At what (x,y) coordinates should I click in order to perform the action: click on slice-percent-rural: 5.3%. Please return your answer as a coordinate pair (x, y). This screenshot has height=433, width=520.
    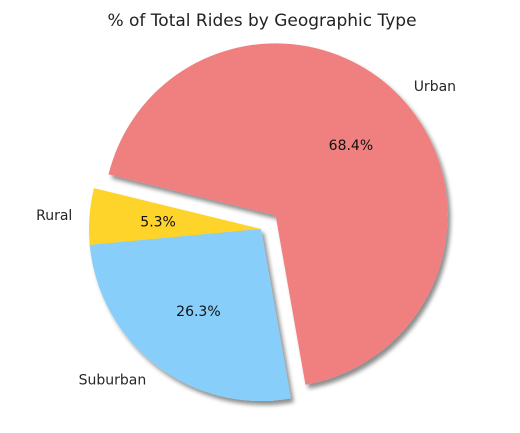
    Looking at the image, I should click on (158, 222).